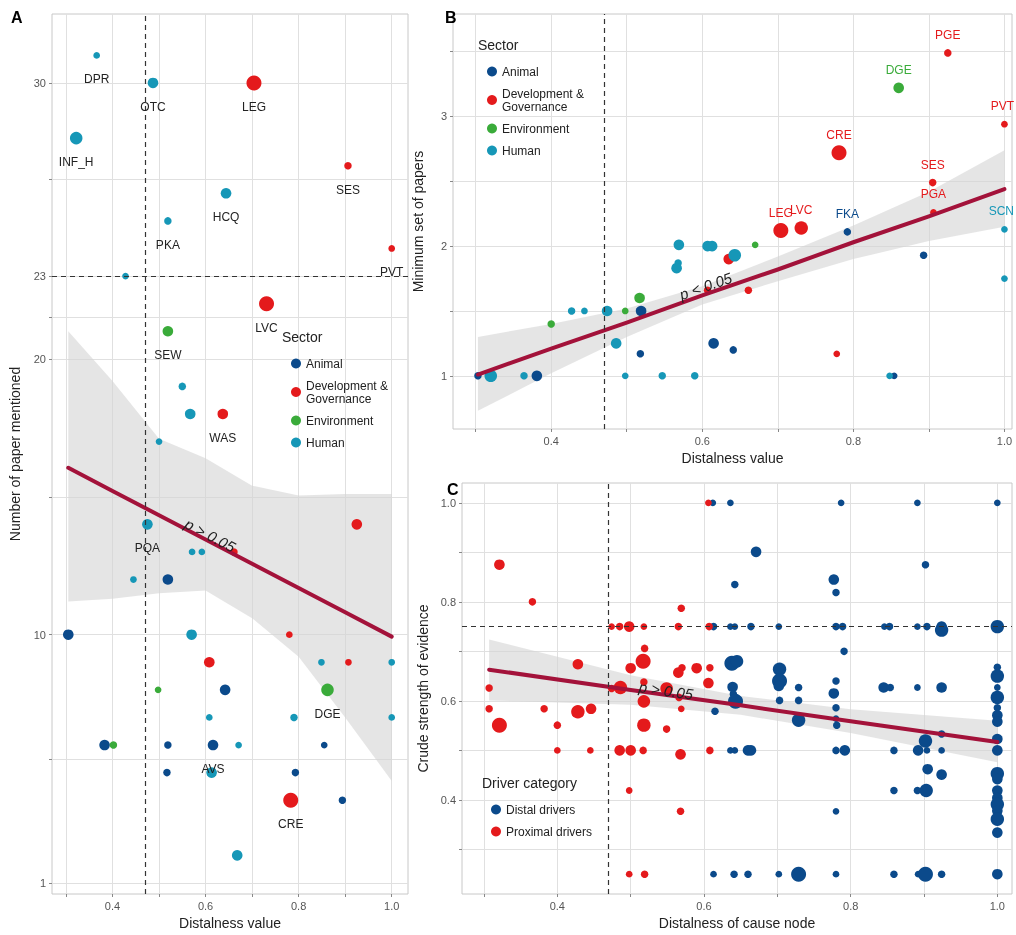  Describe the element at coordinates (153, 106) in the screenshot. I see `annotation: OTC` at that location.